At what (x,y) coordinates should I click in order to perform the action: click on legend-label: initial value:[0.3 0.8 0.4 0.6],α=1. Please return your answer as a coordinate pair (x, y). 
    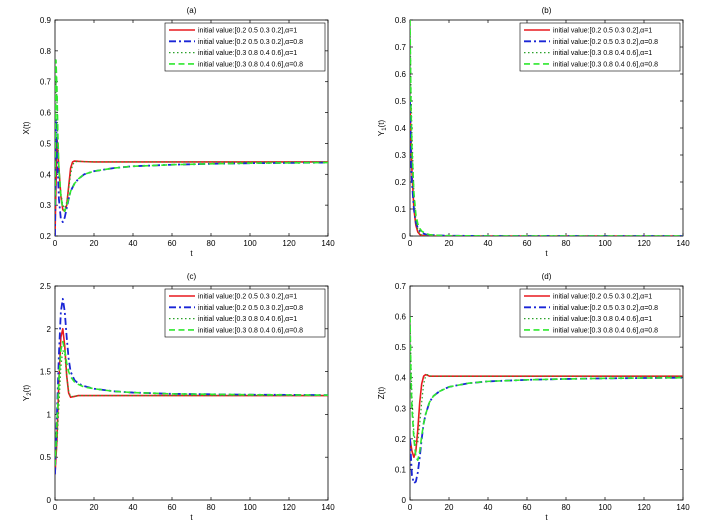
    Looking at the image, I should click on (602, 319).